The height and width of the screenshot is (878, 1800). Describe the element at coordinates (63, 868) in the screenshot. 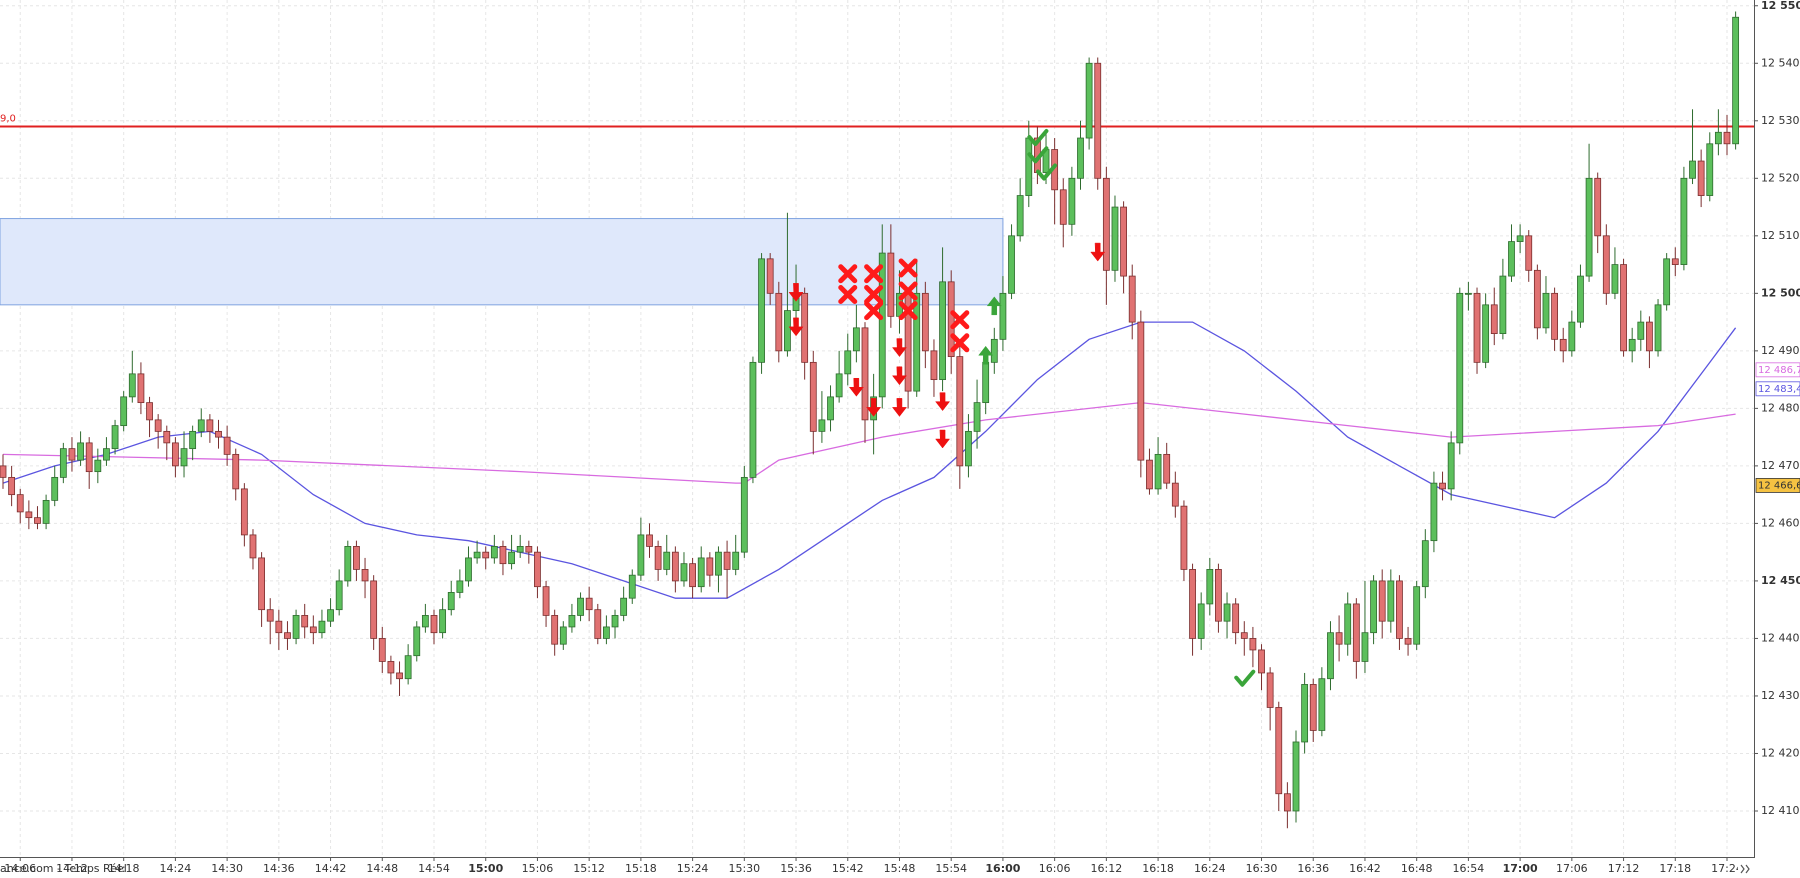

I see `source-label: ance.com - Temps Réel` at that location.